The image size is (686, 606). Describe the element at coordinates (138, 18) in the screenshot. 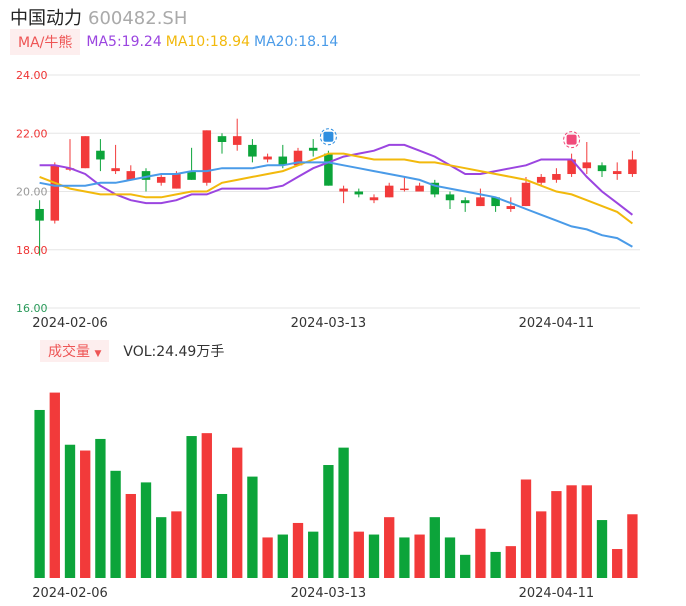

I see `stock-code: 600482.SH` at that location.